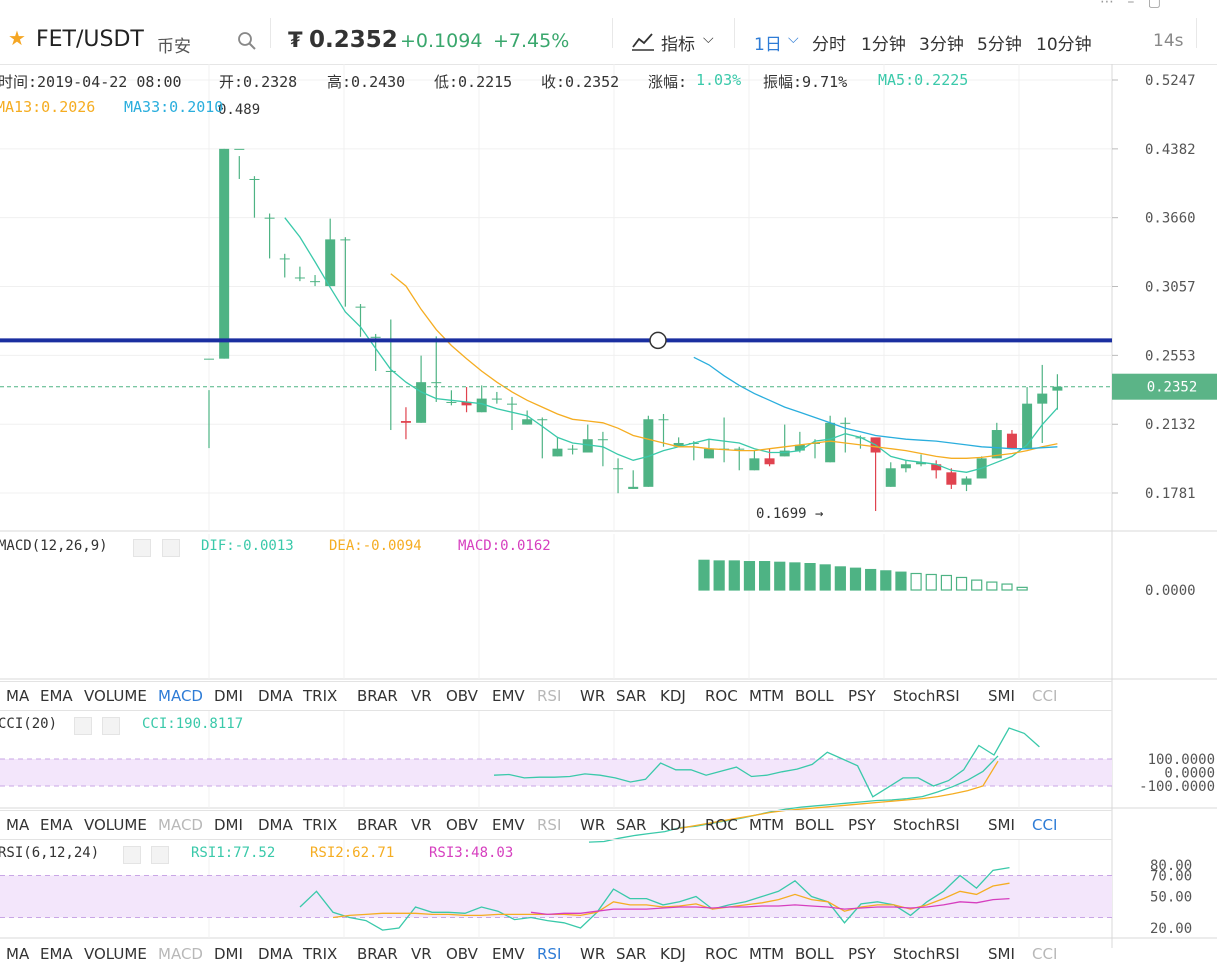  What do you see at coordinates (658, 340) in the screenshot?
I see `line-drag-handle` at bounding box center [658, 340].